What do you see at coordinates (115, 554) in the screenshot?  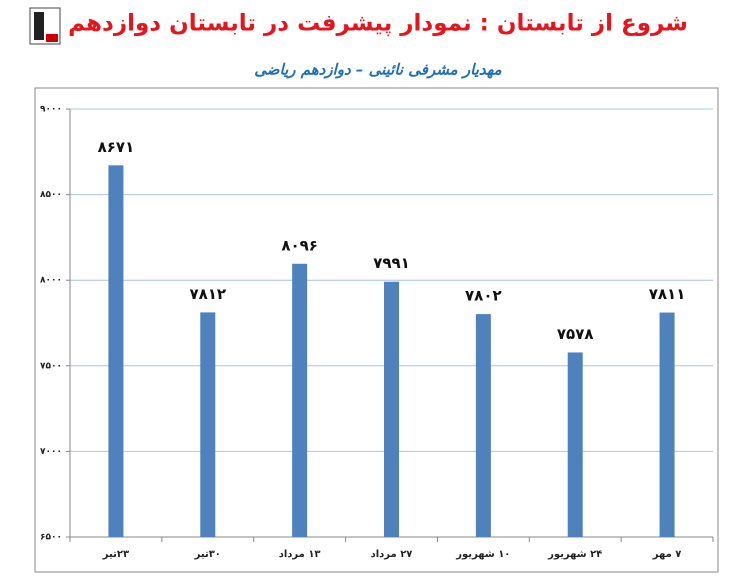 I see `x-tick-label: ۲۳تیر` at bounding box center [115, 554].